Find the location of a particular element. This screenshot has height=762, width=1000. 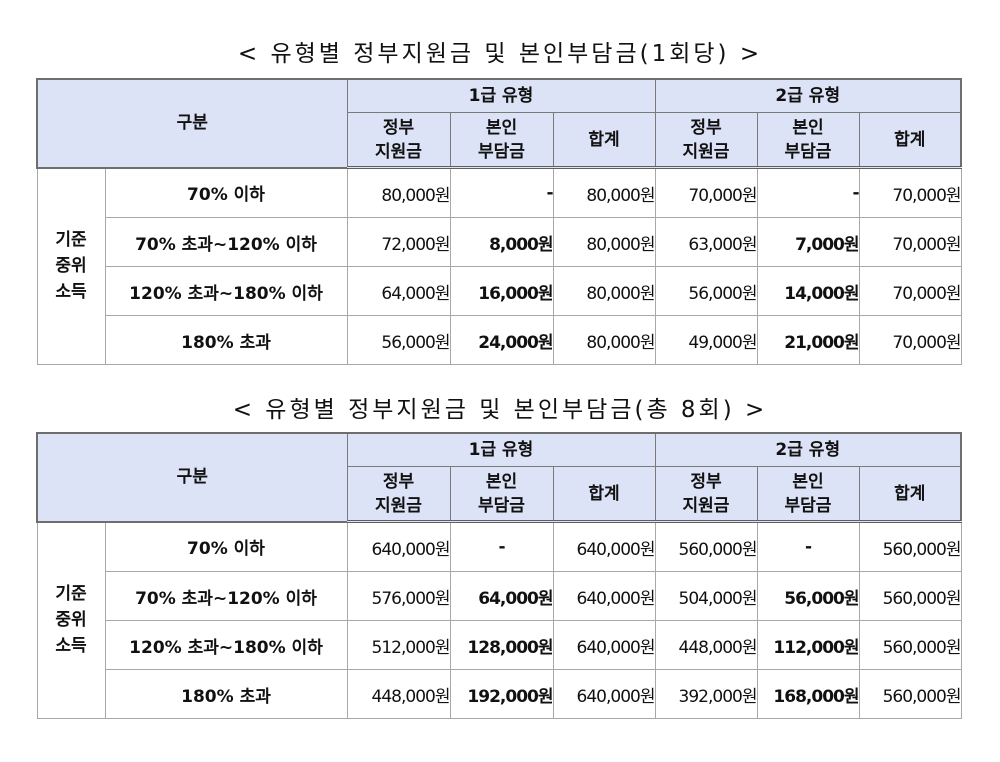

g1-gov-value: 448,000원 is located at coordinates (398, 694).